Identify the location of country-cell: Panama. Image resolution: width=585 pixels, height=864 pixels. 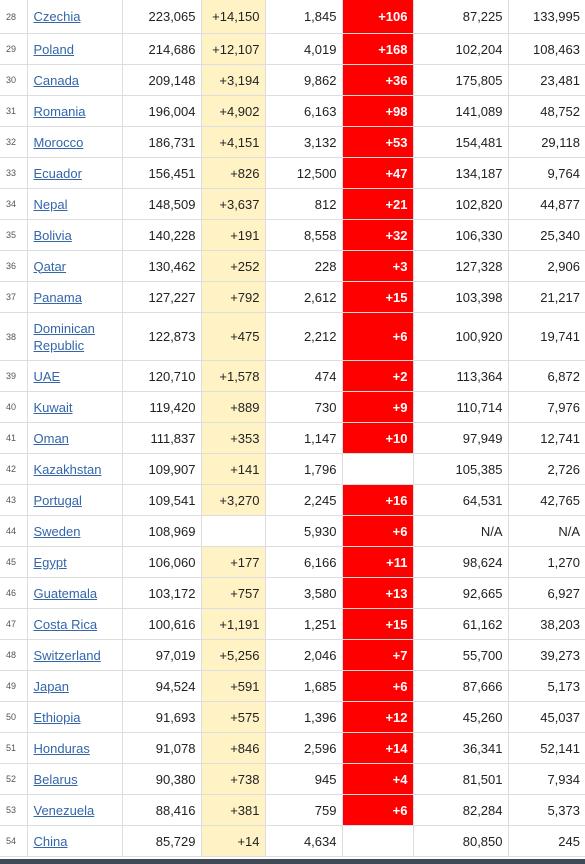
(75, 297).